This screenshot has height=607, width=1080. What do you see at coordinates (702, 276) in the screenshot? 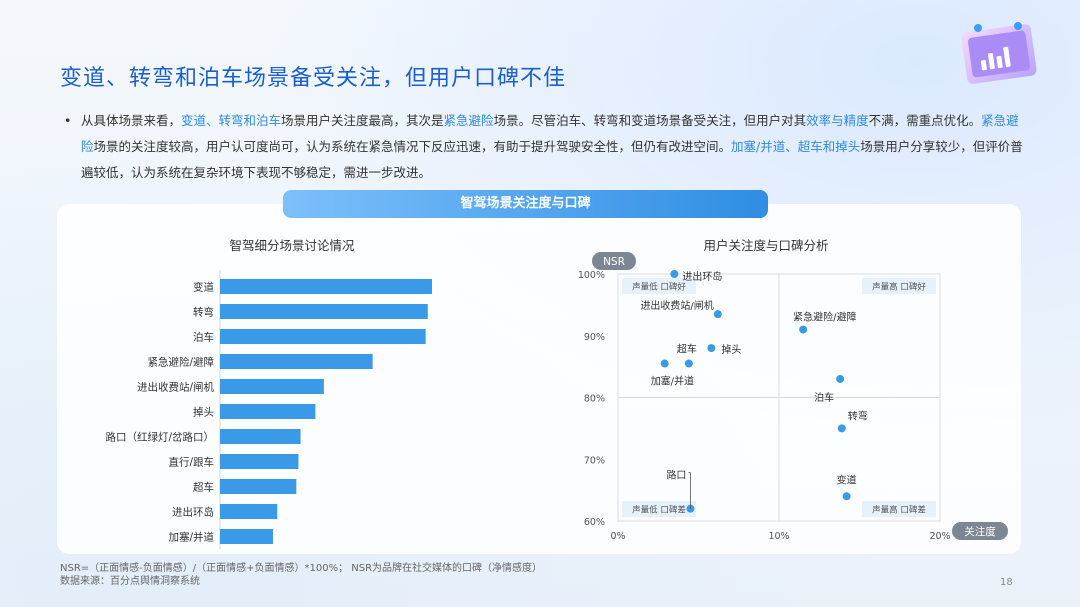
I see `scatter-point-label: 进出环岛` at bounding box center [702, 276].